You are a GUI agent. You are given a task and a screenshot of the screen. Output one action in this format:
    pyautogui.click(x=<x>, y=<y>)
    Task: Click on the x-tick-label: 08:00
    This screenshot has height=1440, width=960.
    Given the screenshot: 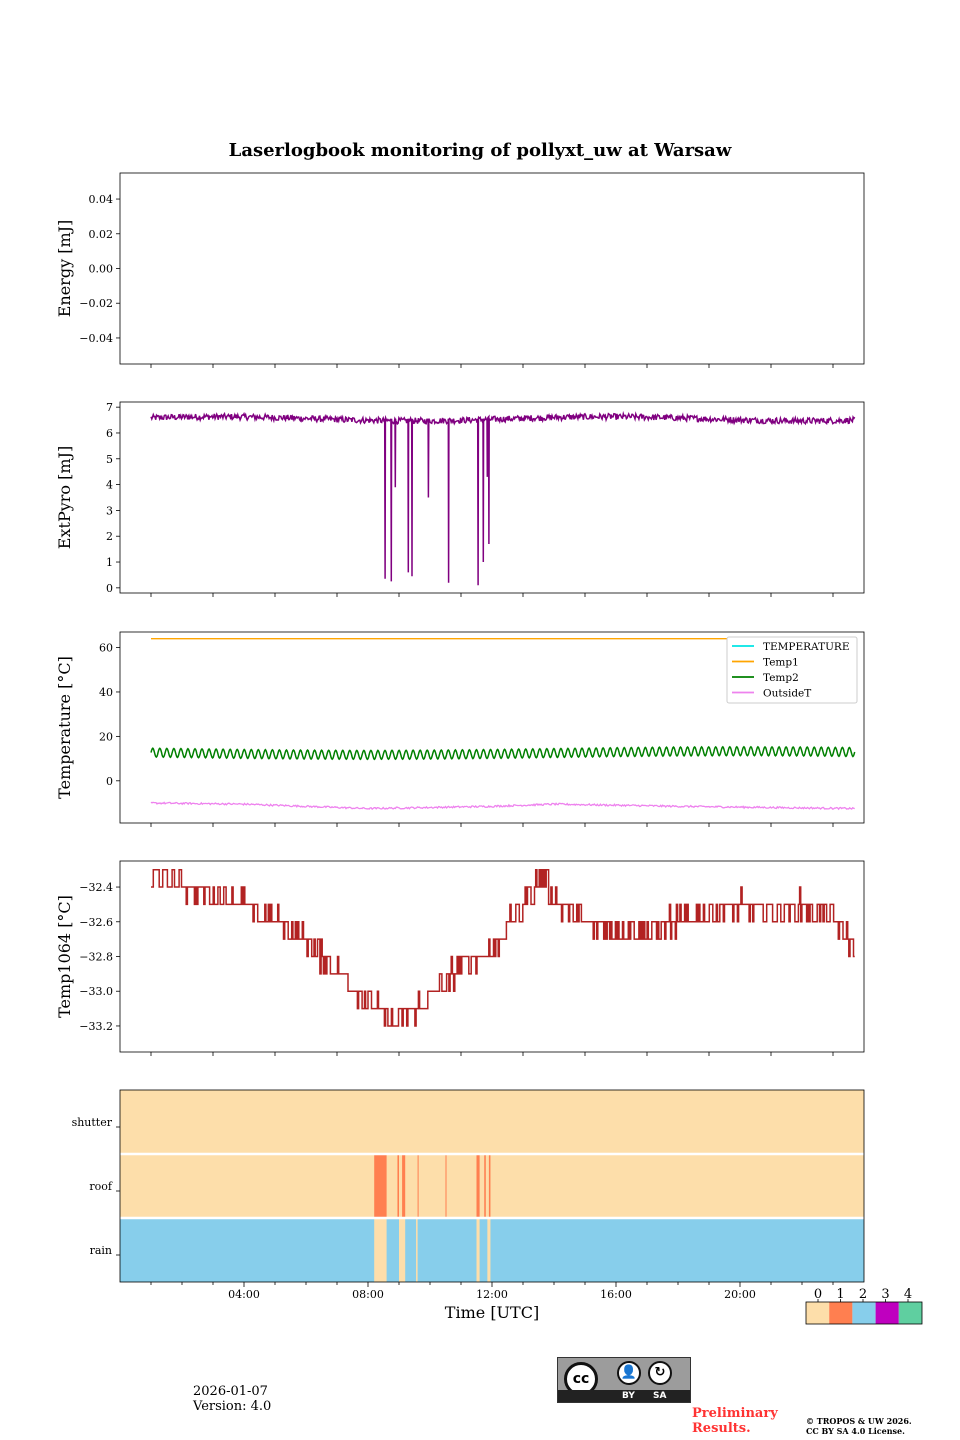 What is the action you would take?
    pyautogui.click(x=368, y=1294)
    